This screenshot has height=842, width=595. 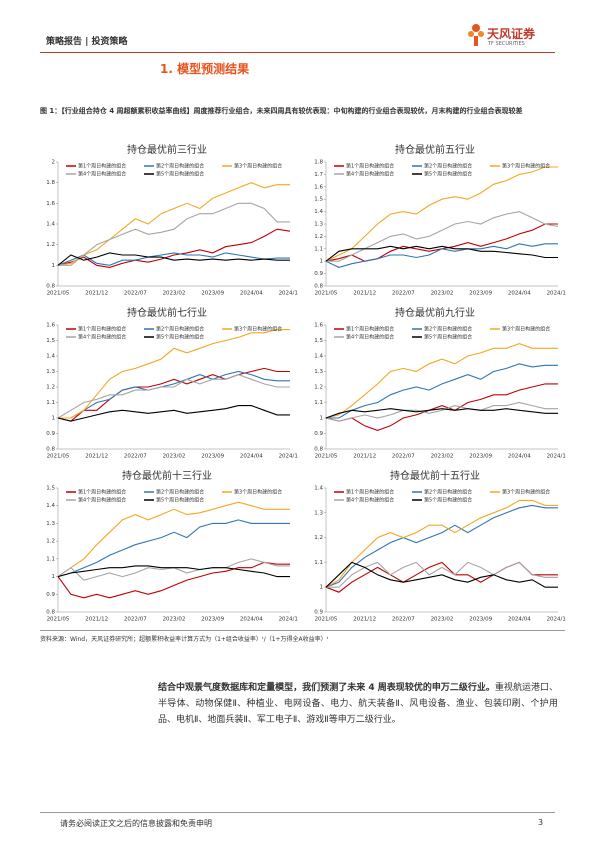 What do you see at coordinates (556, 620) in the screenshot?
I see `x-tick-label: 2024/11` at bounding box center [556, 620].